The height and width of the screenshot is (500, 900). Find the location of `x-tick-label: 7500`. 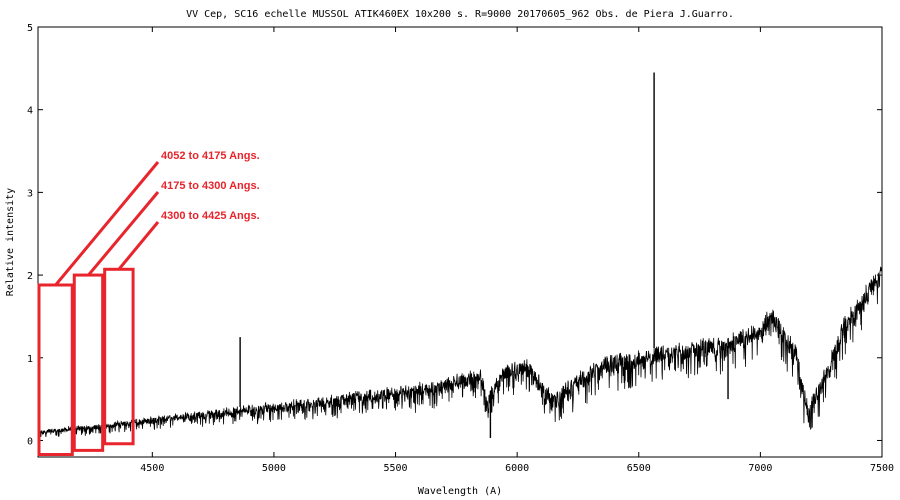

x-tick-label: 7500 is located at coordinates (882, 468).